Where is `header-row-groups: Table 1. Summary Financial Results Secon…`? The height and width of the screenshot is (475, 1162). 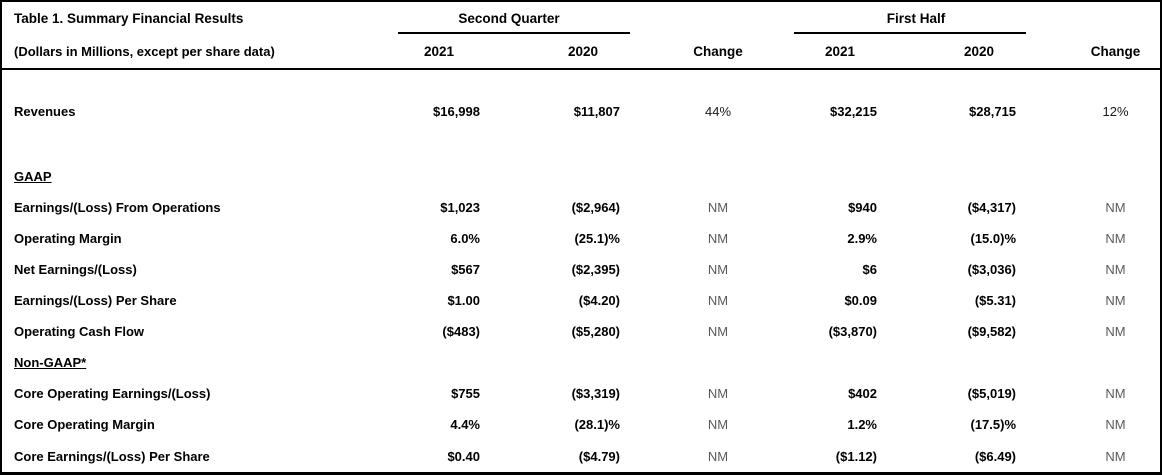
header-row-groups: Table 1. Summary Financial Results Secon… is located at coordinates (581, 18).